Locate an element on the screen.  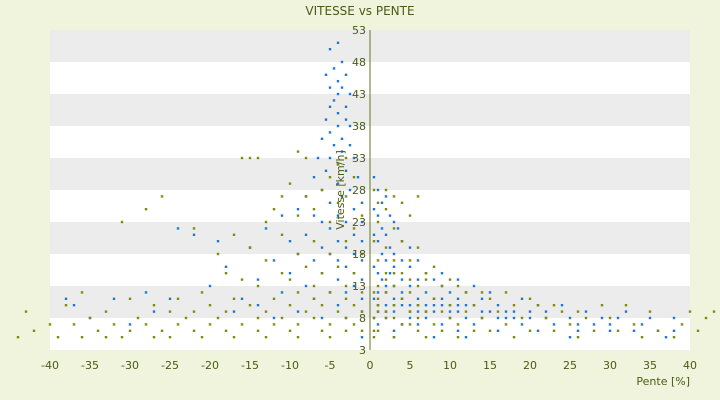
x-tick-label: -40 is located at coordinates (50, 365).